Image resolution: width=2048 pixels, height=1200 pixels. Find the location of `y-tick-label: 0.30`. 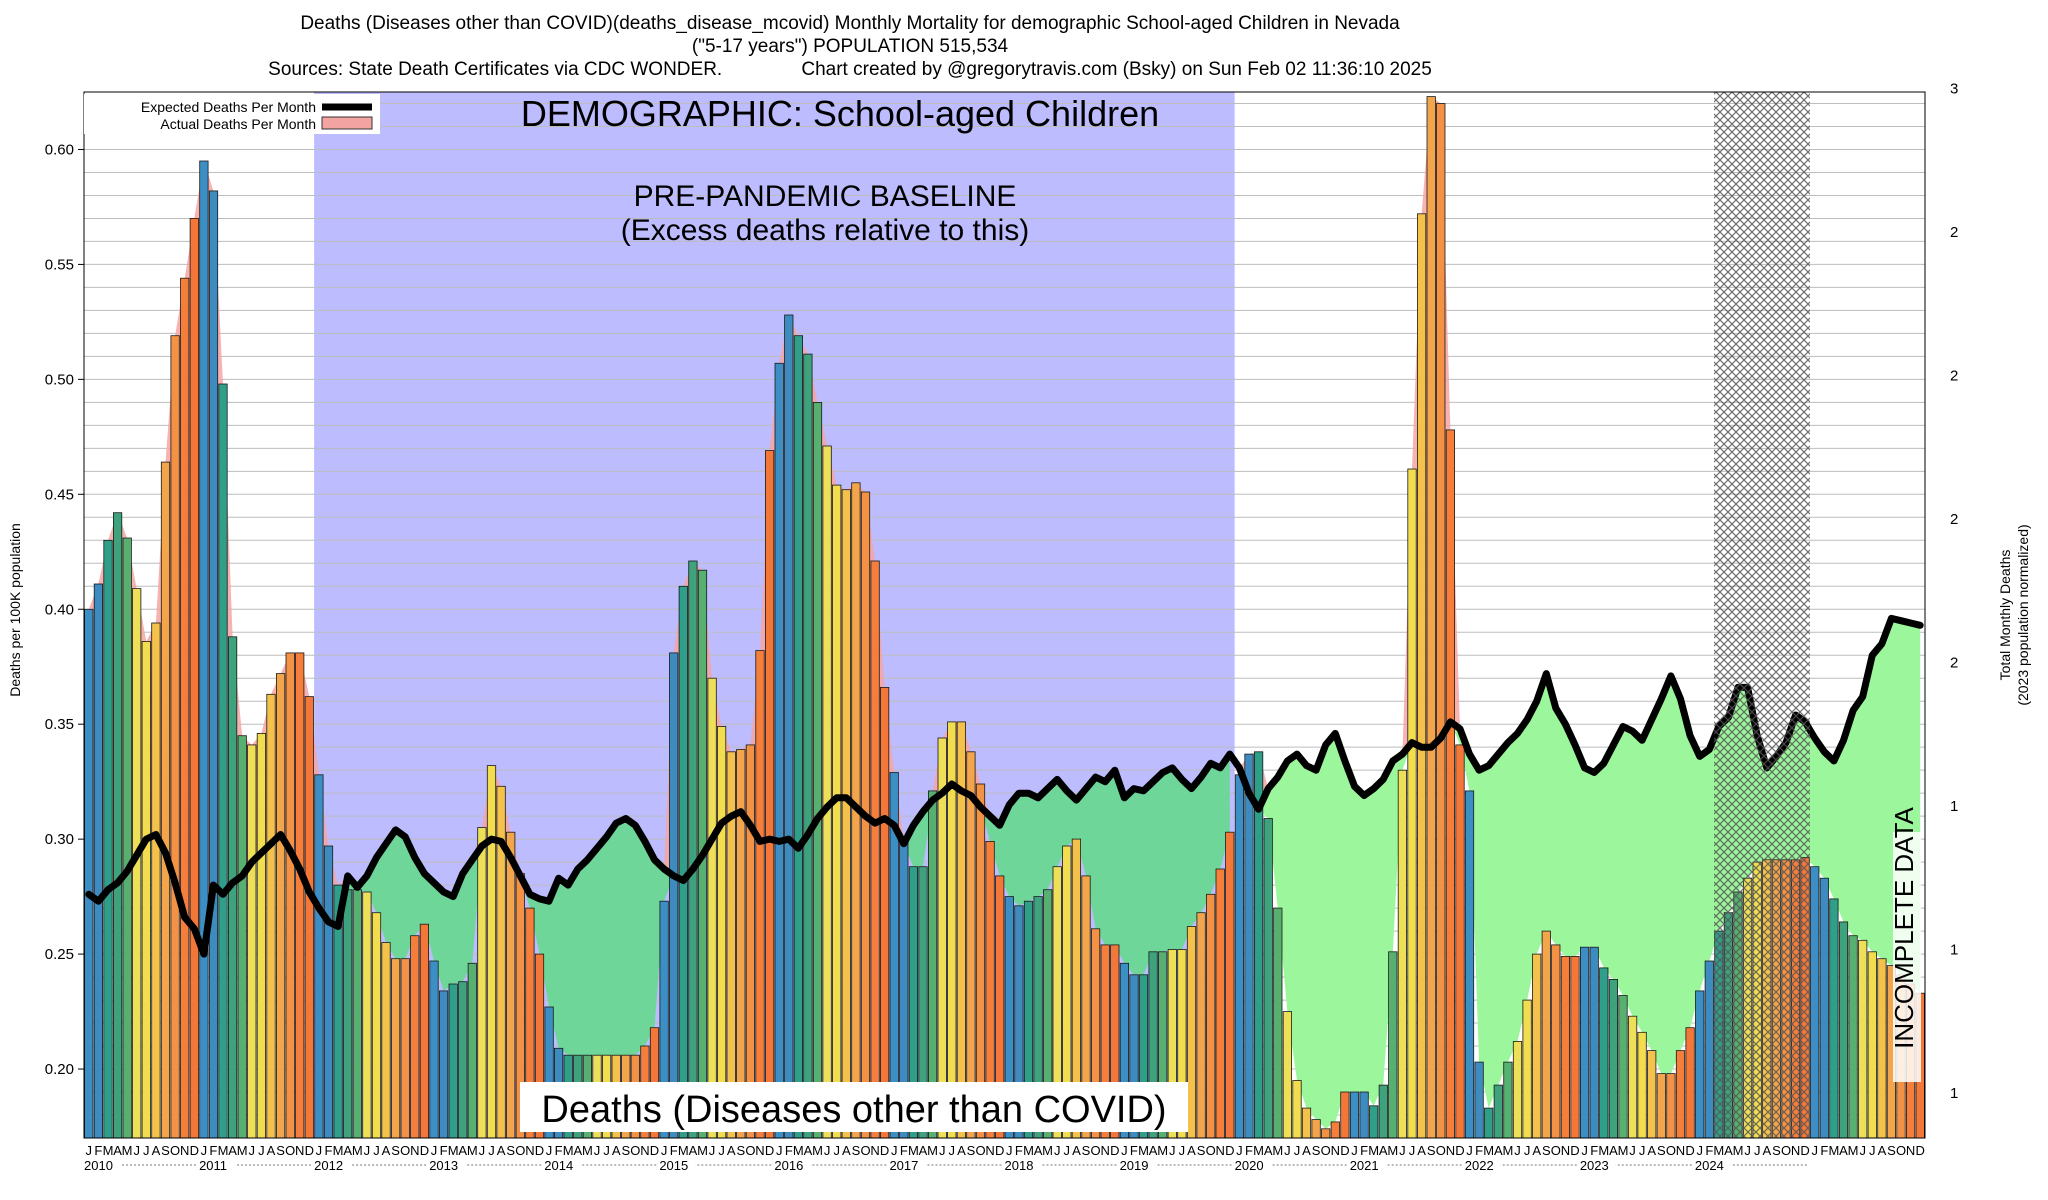

y-tick-label: 0.30 is located at coordinates (59, 839).